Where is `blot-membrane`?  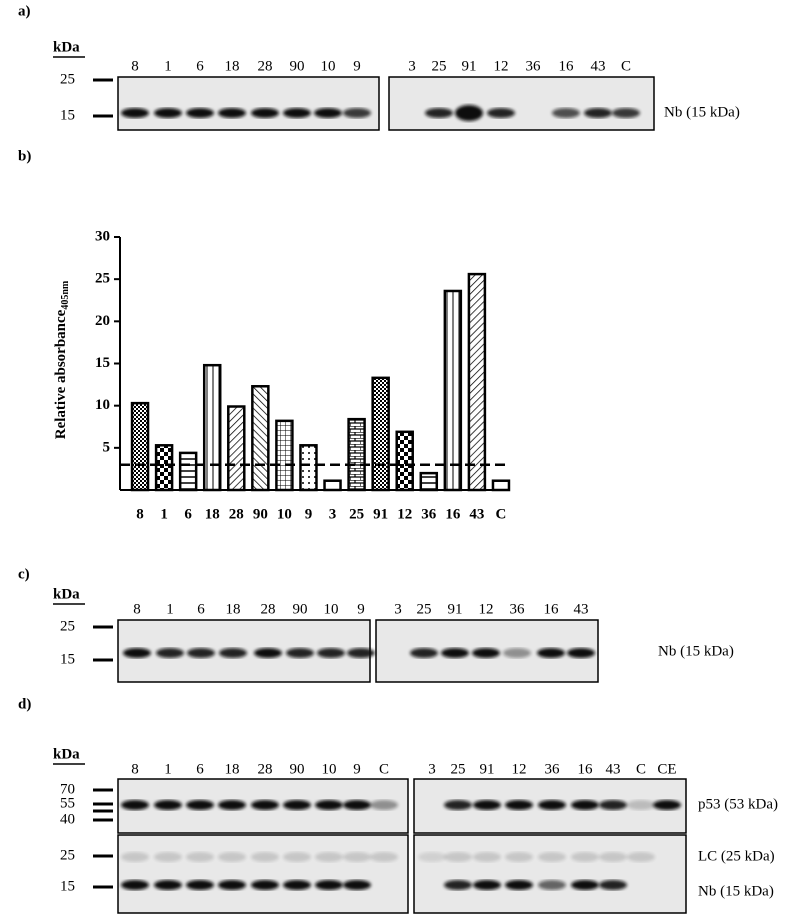
blot-membrane is located at coordinates (248, 103).